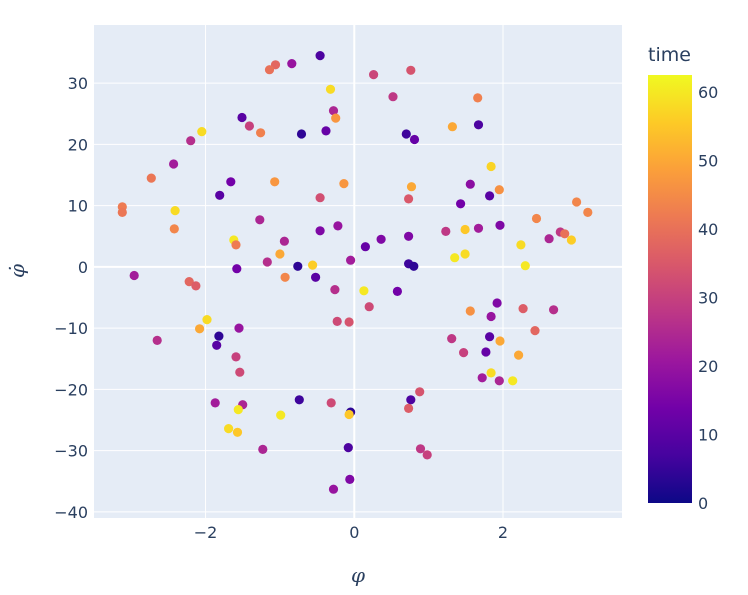  I want to click on colorbar-tick-label: 0, so click(703, 503).